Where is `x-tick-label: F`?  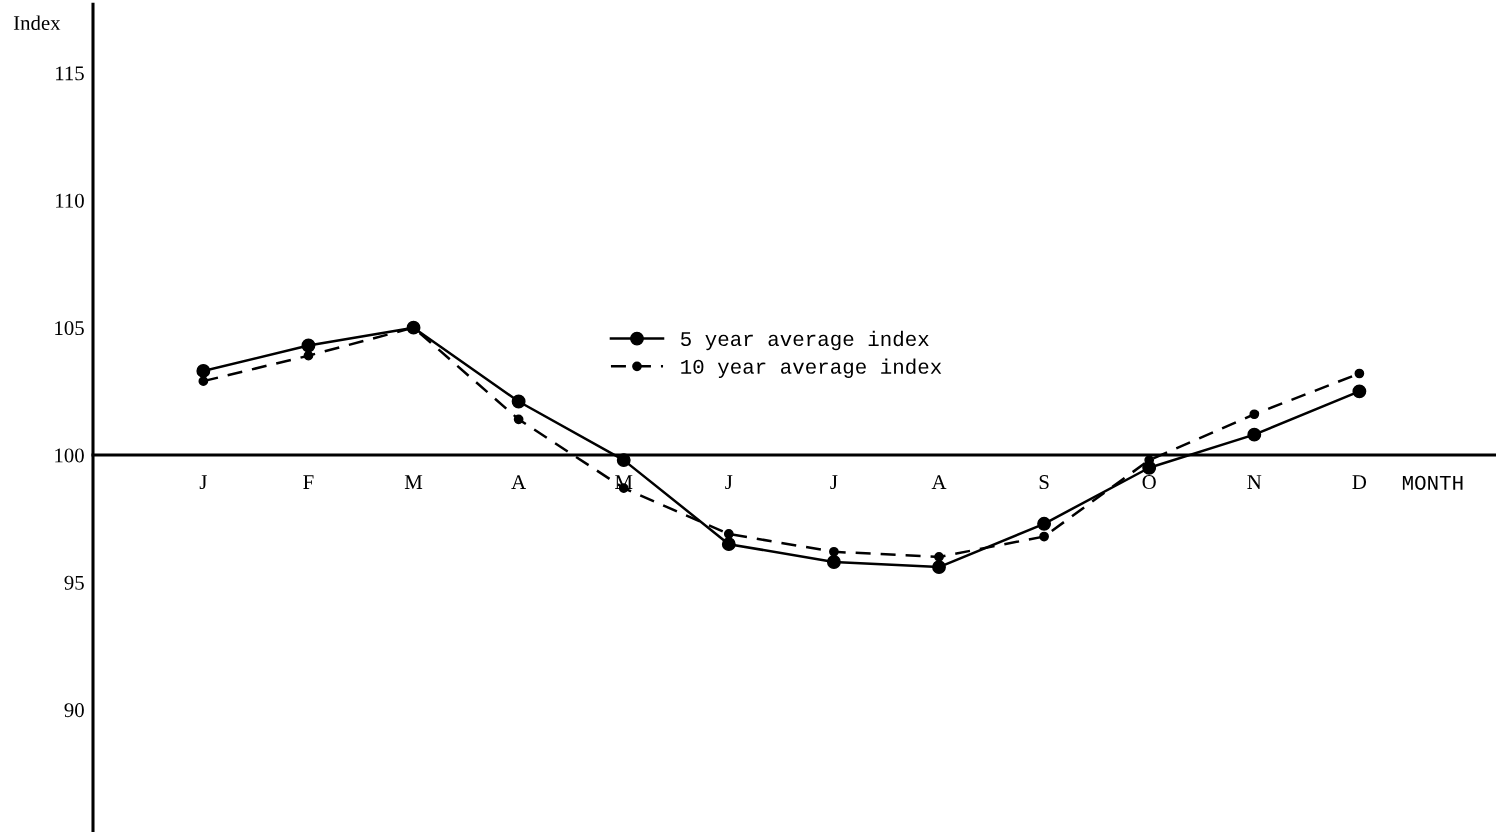 x-tick-label: F is located at coordinates (308, 482).